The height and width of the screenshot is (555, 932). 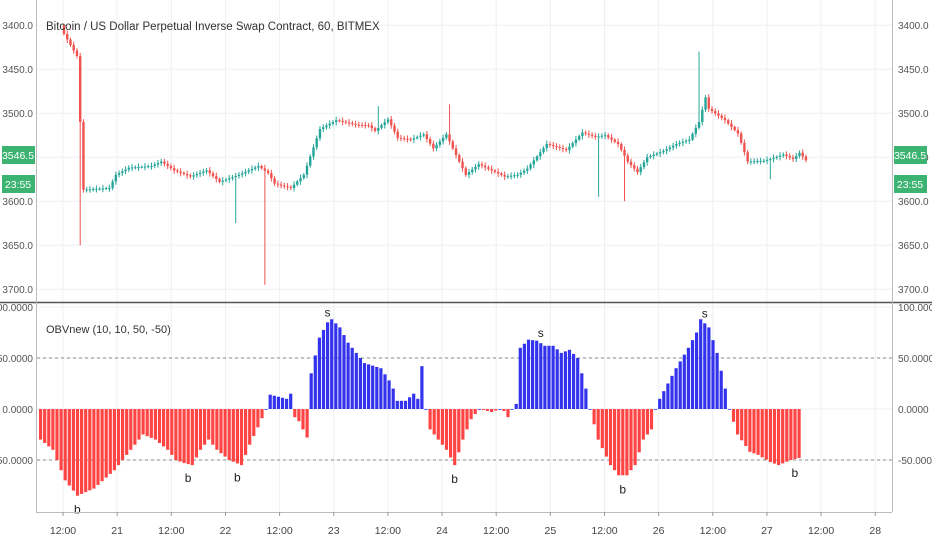 What do you see at coordinates (17, 114) in the screenshot?
I see `price-tick-left: 3500.0` at bounding box center [17, 114].